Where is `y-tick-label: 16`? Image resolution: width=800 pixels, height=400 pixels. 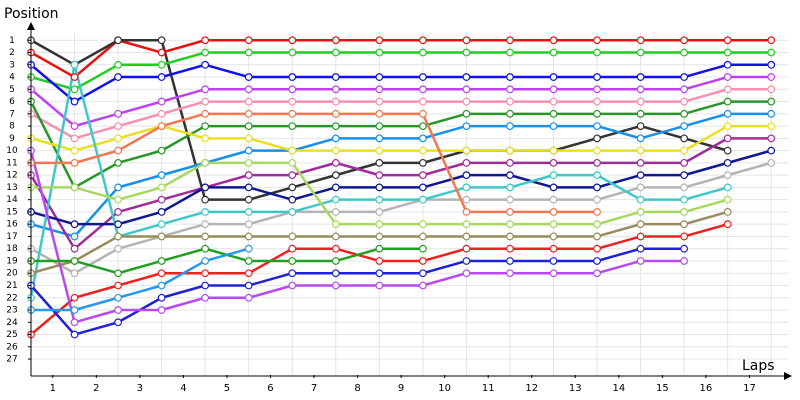
y-tick-label: 16 is located at coordinates (12, 225).